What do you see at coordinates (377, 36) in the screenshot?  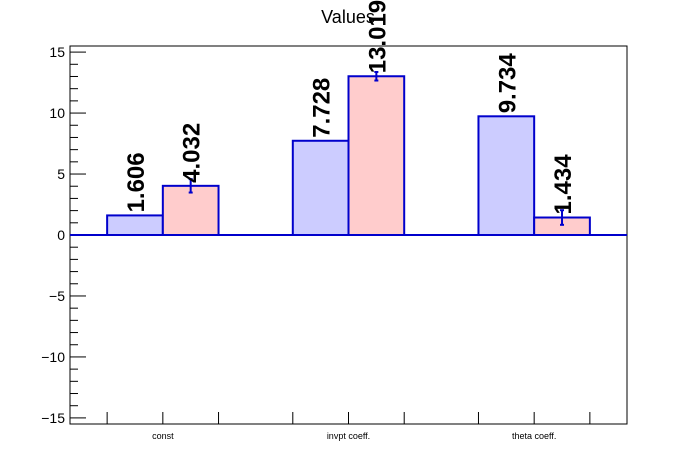 I see `bar-value-label: 13.019` at bounding box center [377, 36].